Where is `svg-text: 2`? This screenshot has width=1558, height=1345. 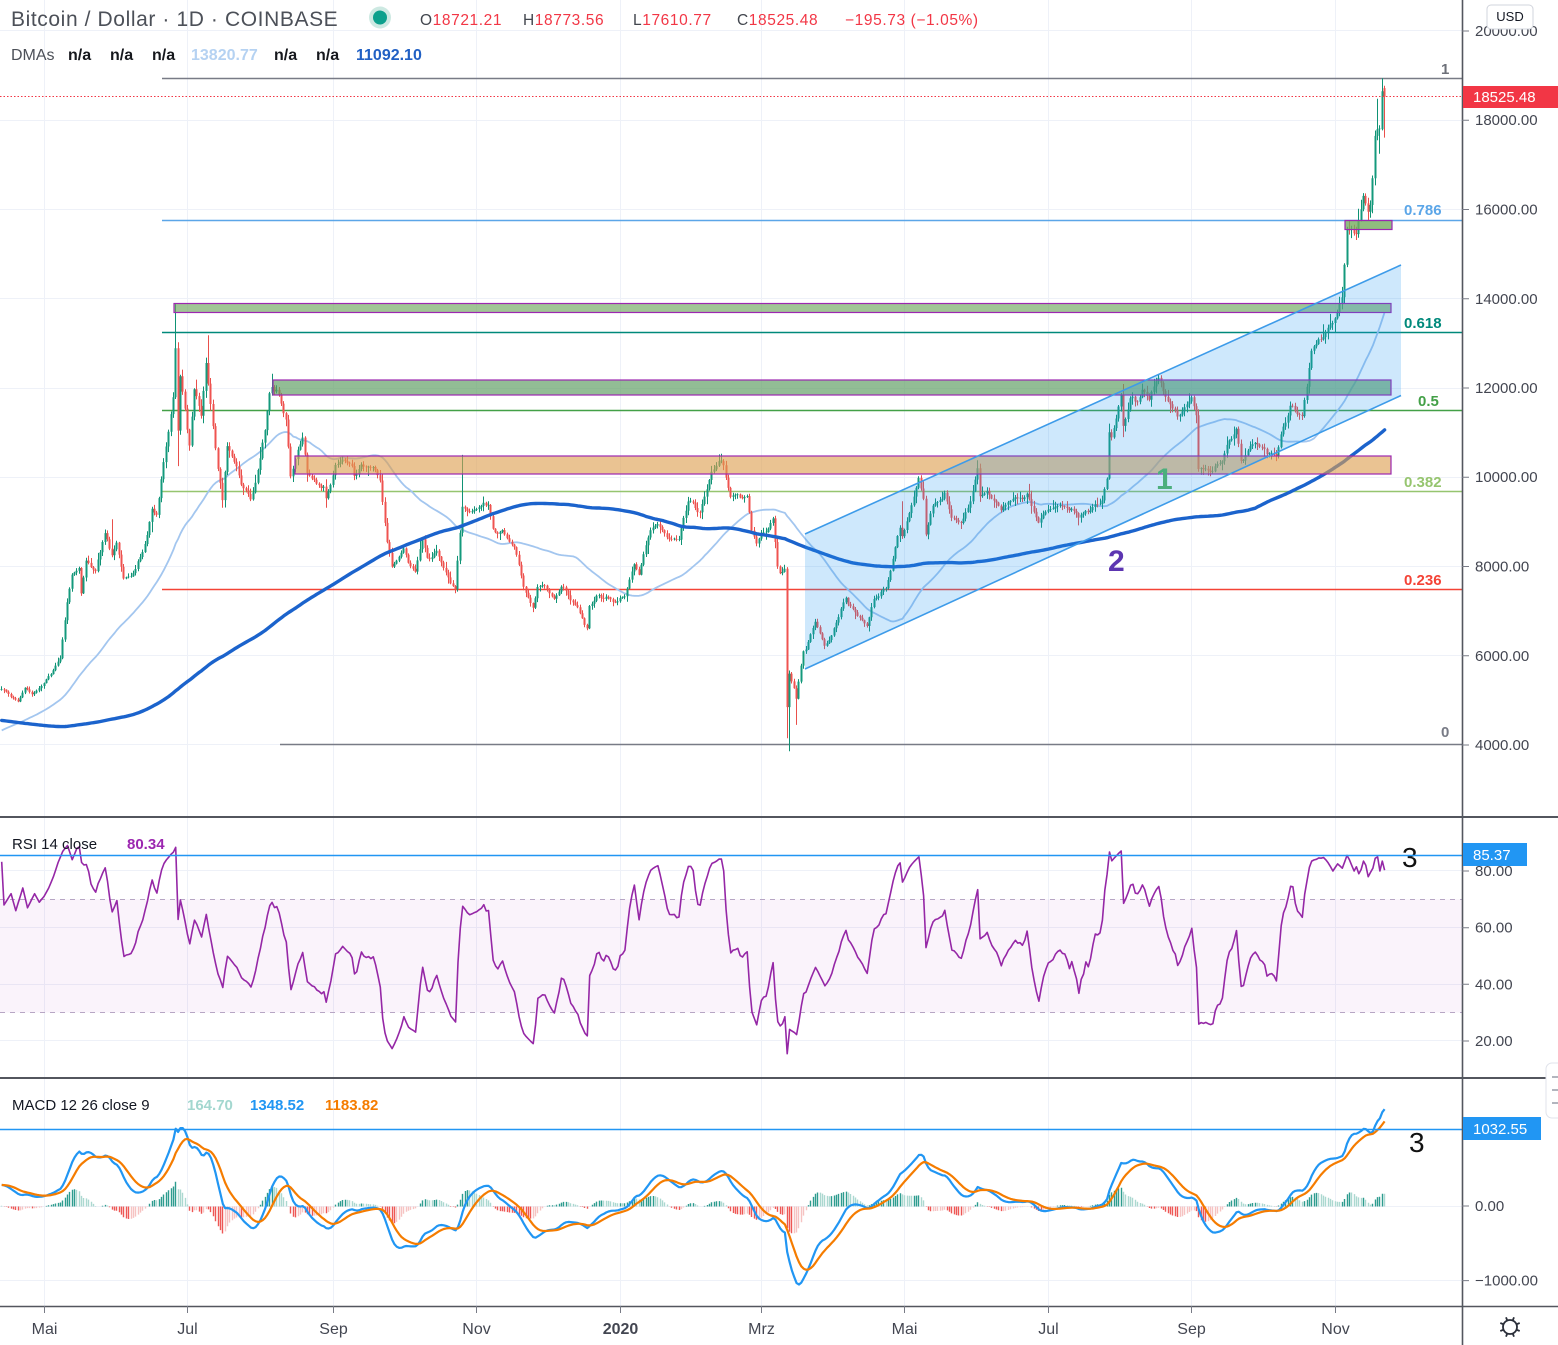
svg-text: 2 is located at coordinates (1116, 561).